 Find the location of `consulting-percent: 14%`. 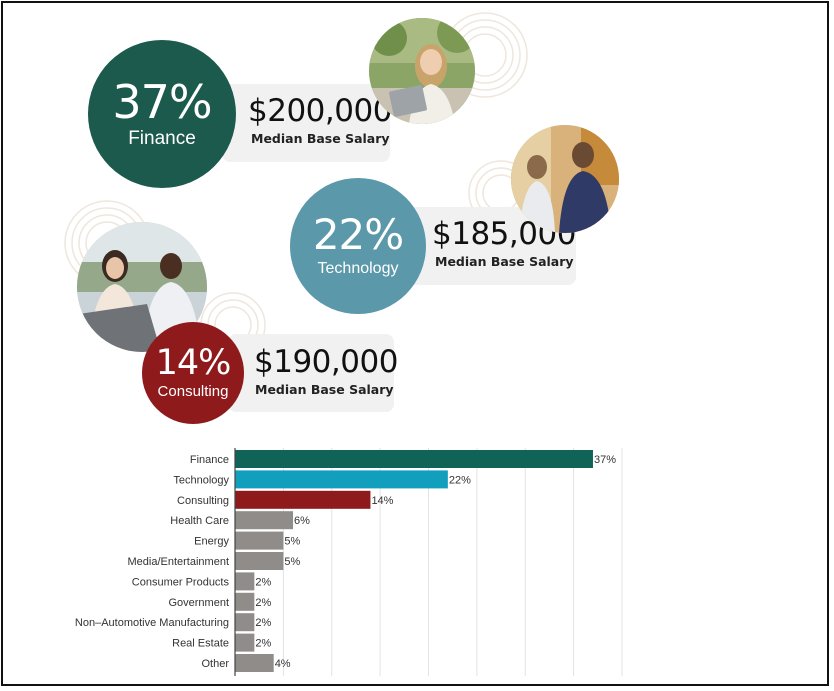

consulting-percent: 14% is located at coordinates (193, 362).